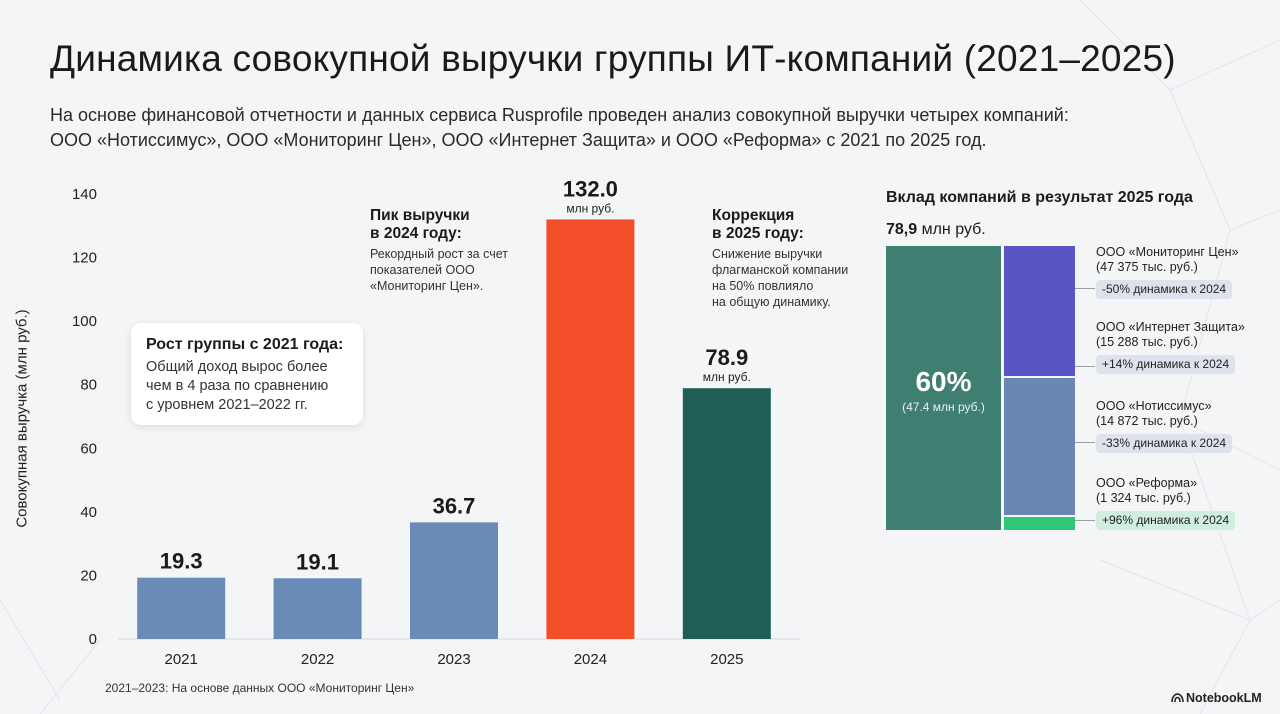 Image resolution: width=1280 pixels, height=714 pixels. Describe the element at coordinates (1039, 523) in the screenshot. I see `segment-reforma` at that location.